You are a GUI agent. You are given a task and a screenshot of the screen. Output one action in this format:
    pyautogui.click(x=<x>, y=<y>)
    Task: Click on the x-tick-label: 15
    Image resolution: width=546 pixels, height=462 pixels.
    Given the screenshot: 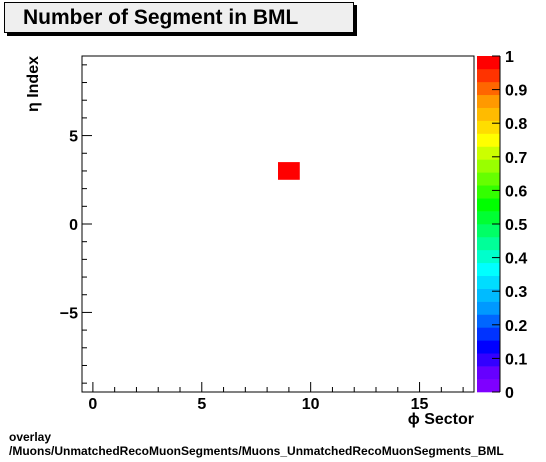 What is the action you would take?
    pyautogui.click(x=420, y=404)
    